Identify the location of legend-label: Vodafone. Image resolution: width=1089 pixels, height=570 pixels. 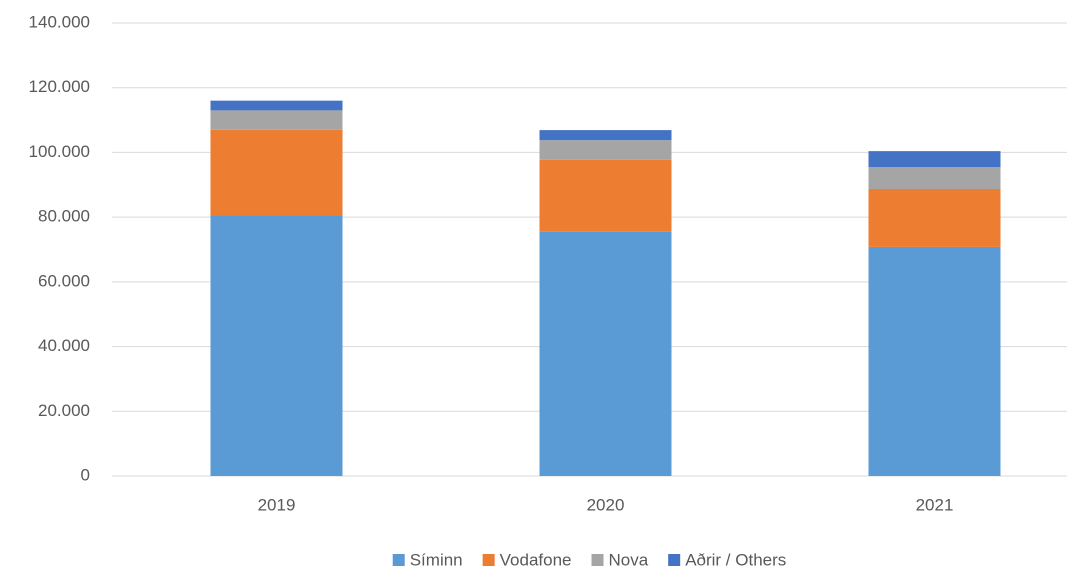
(536, 559).